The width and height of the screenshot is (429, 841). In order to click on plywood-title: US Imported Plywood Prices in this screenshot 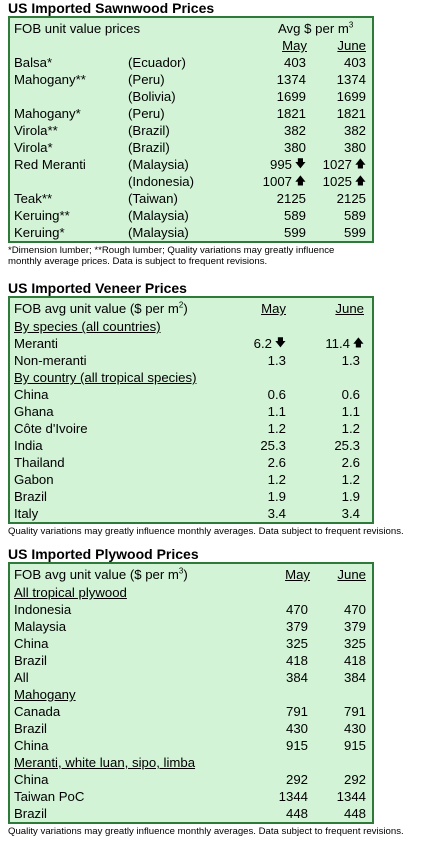, I will do `click(103, 554)`.